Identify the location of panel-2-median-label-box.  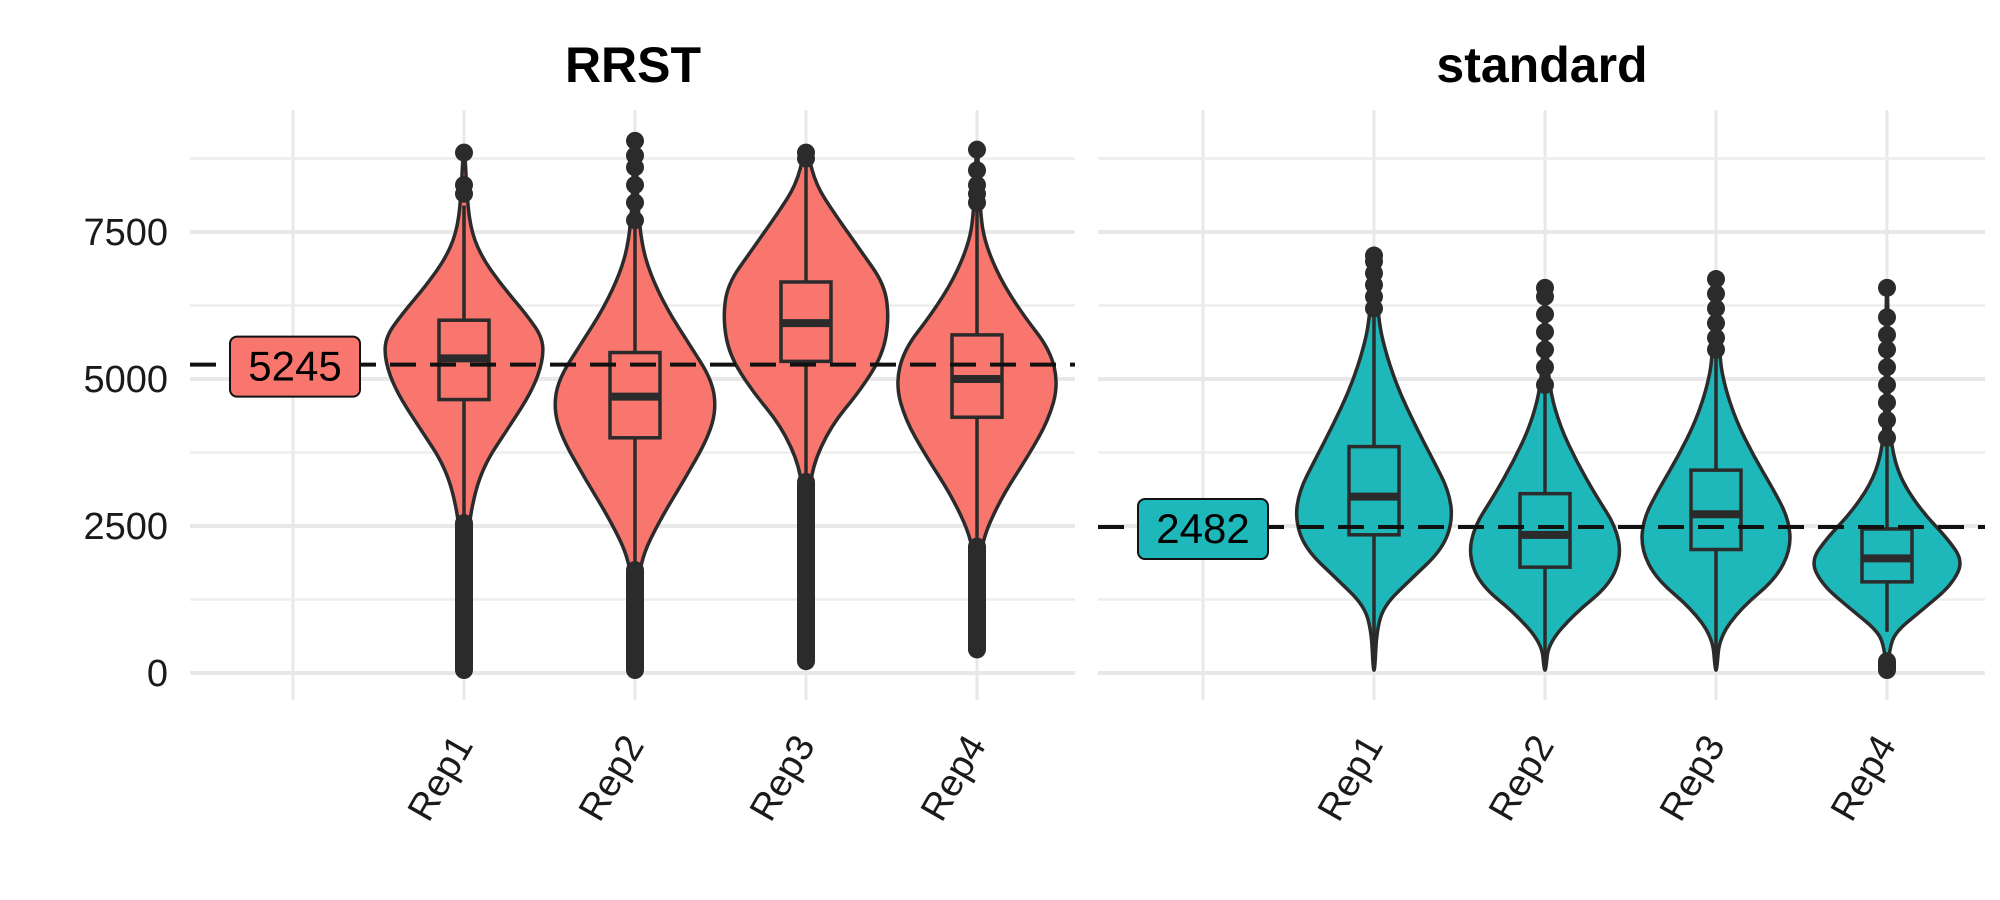
(1203, 529).